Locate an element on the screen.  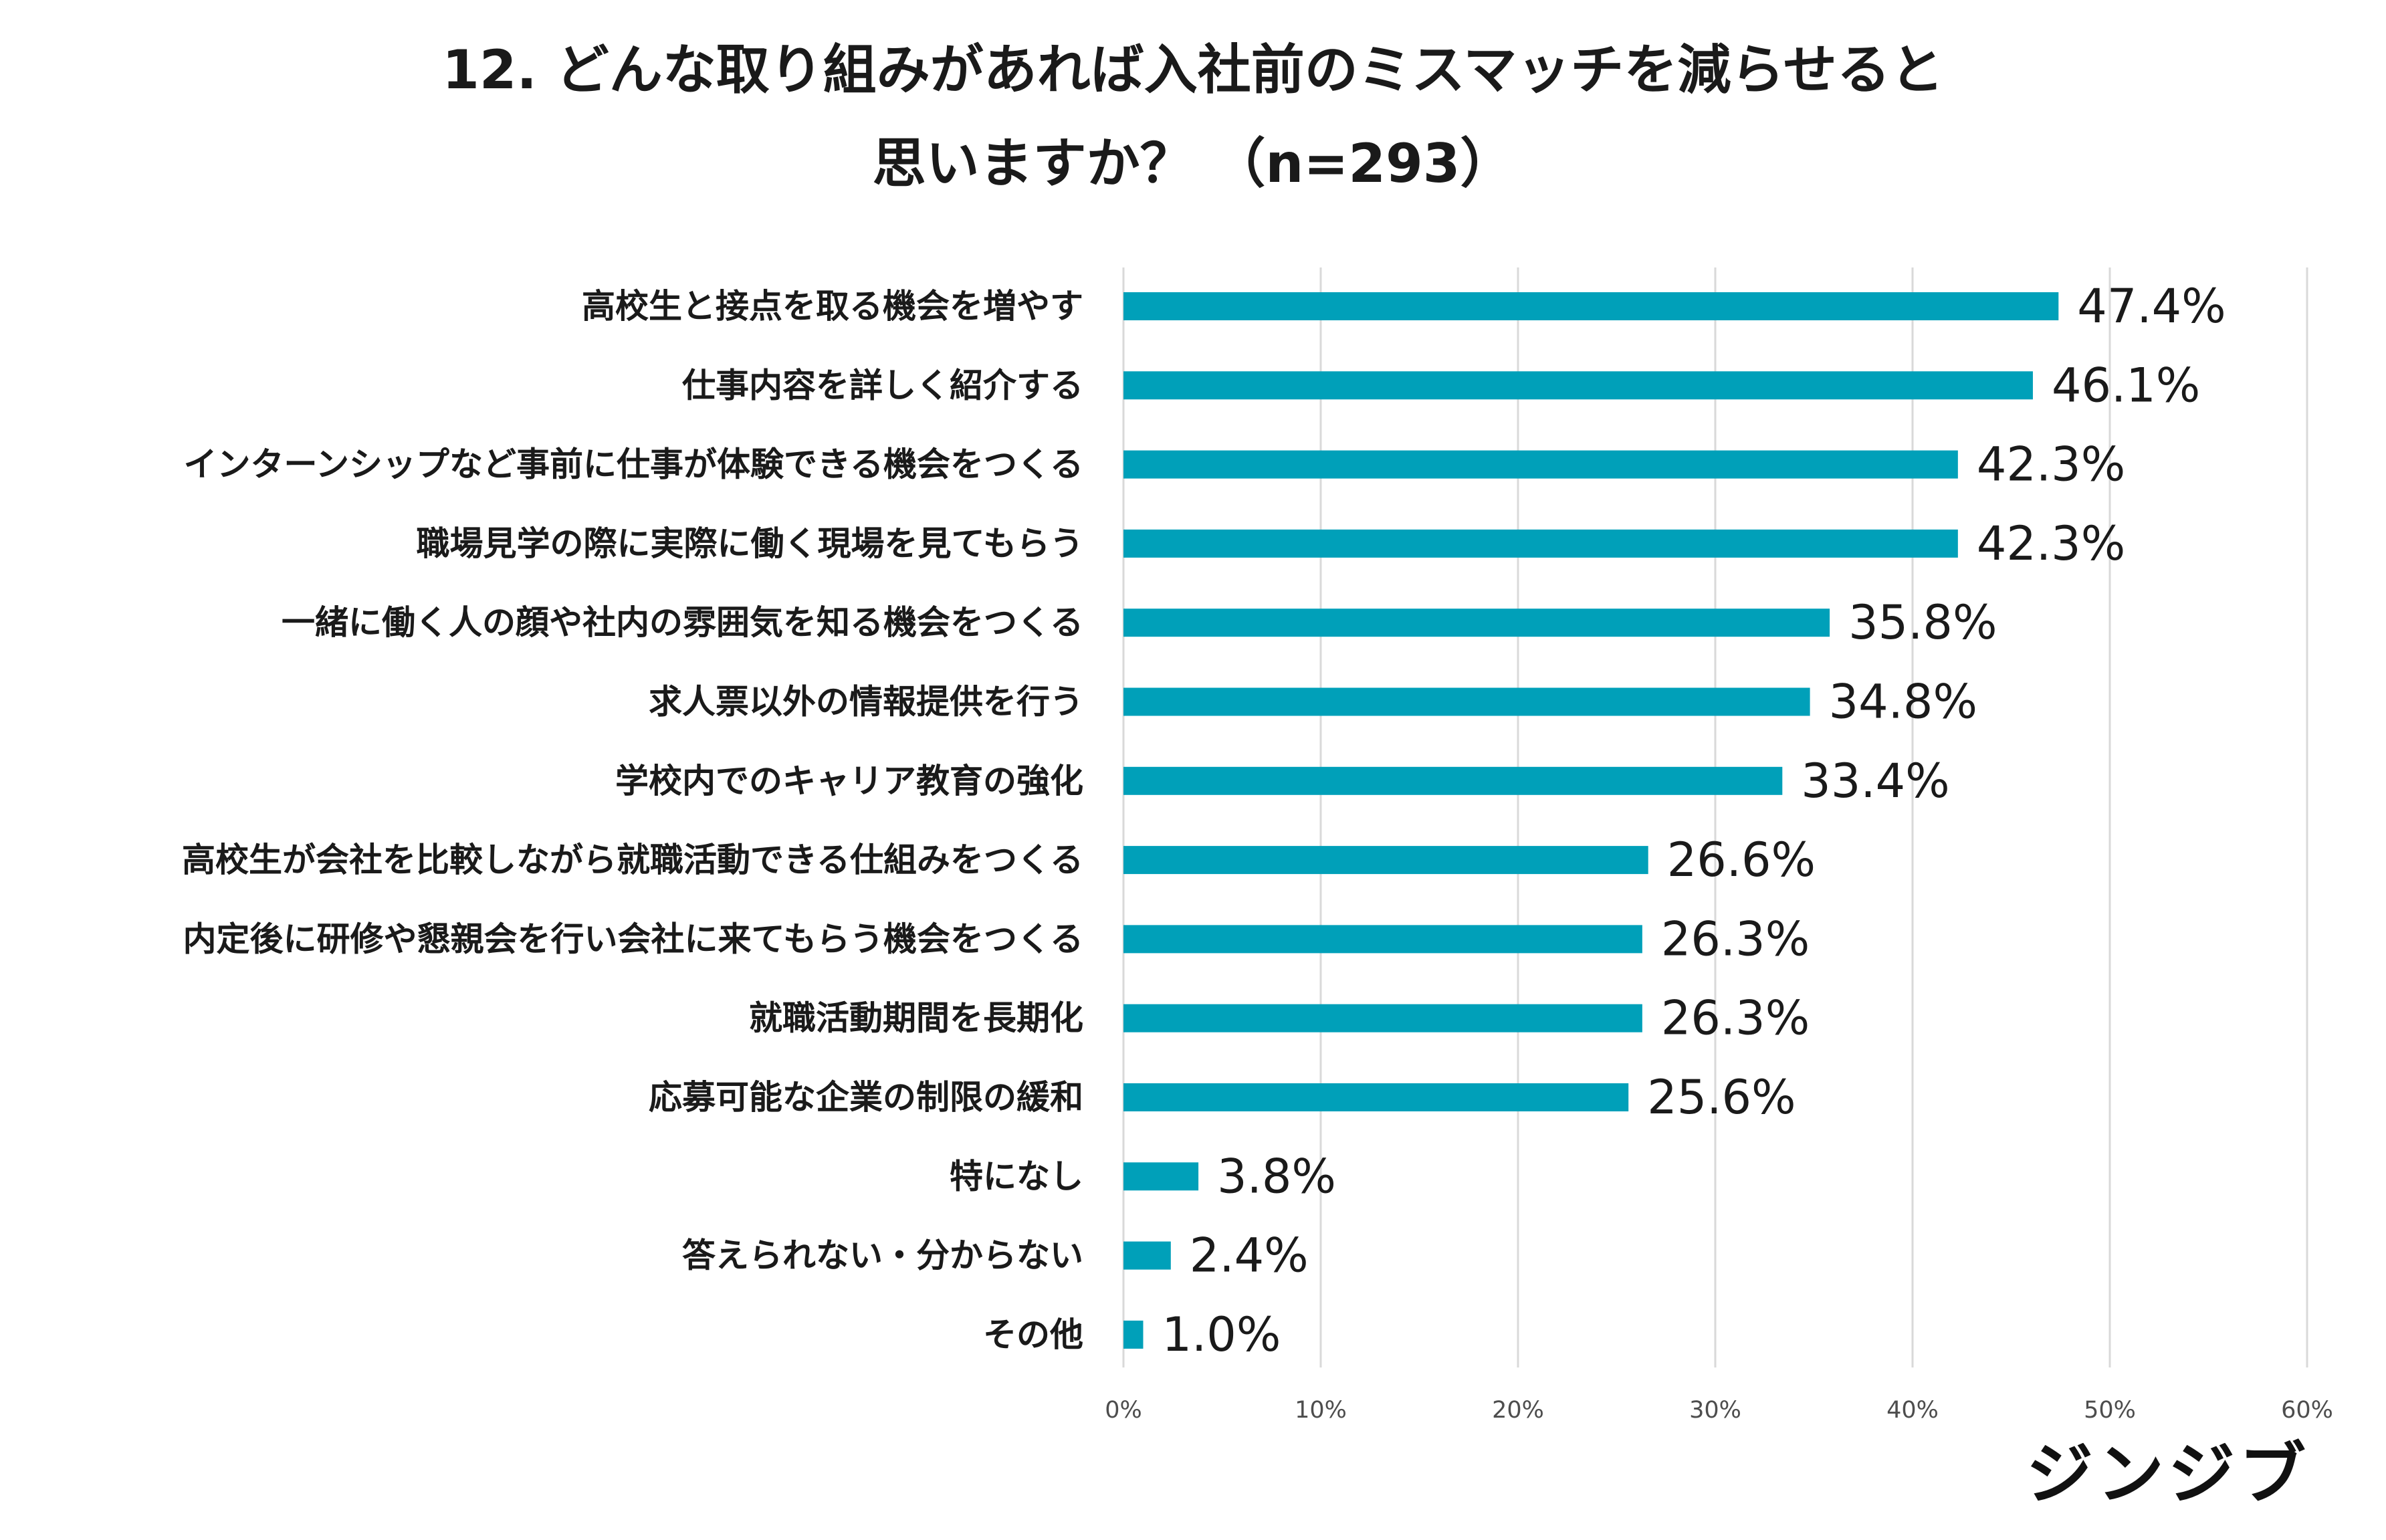
data-label: 46.1% is located at coordinates (2126, 385).